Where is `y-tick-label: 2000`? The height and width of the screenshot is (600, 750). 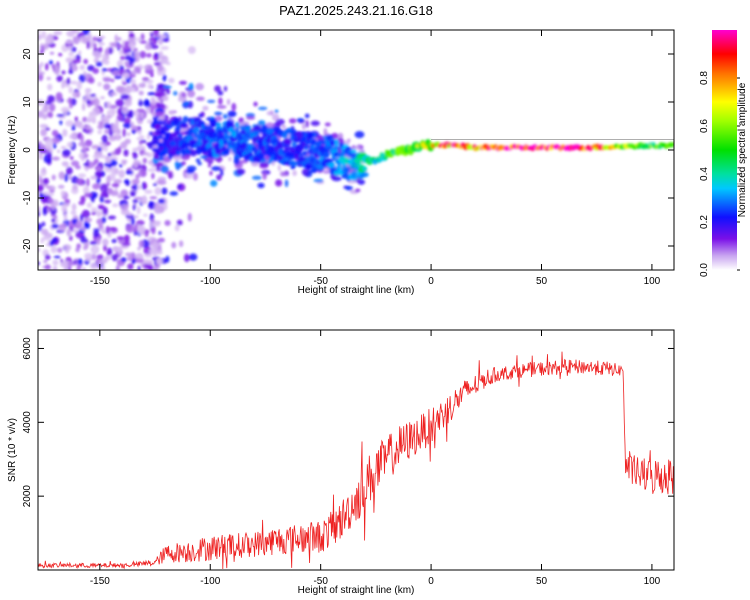
y-tick-label: 2000 is located at coordinates (27, 496).